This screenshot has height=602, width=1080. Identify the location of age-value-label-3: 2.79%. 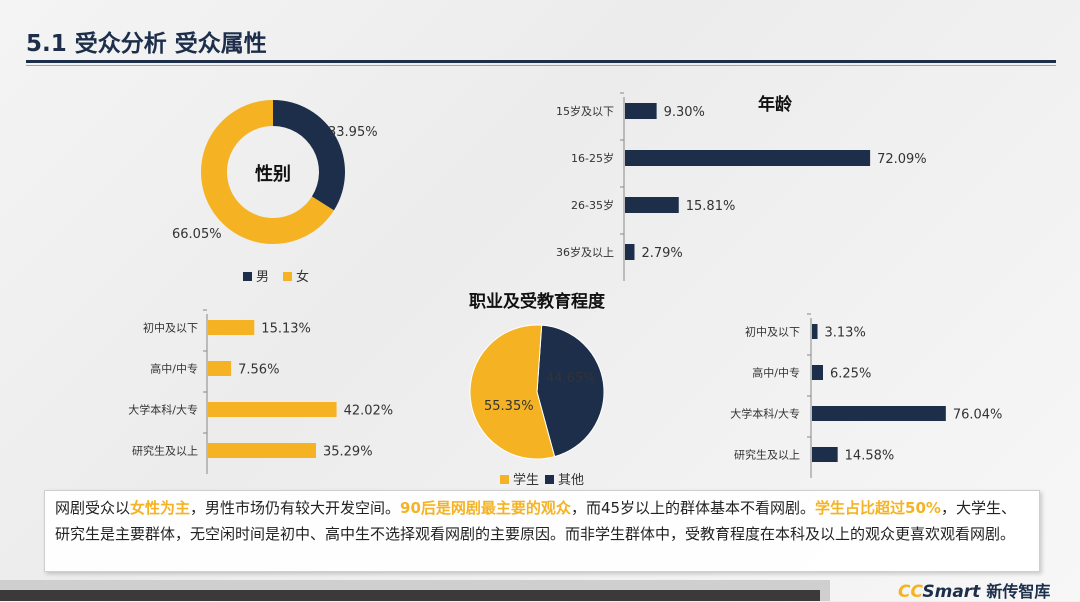
(661, 253).